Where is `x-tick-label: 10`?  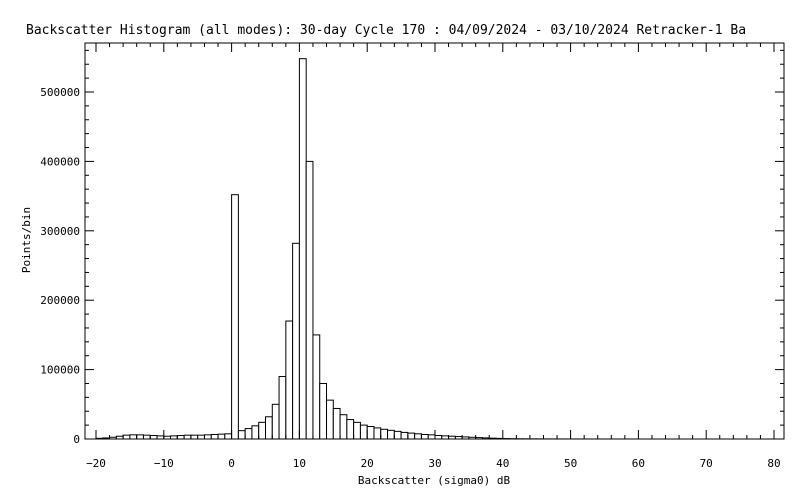 x-tick-label: 10 is located at coordinates (299, 463).